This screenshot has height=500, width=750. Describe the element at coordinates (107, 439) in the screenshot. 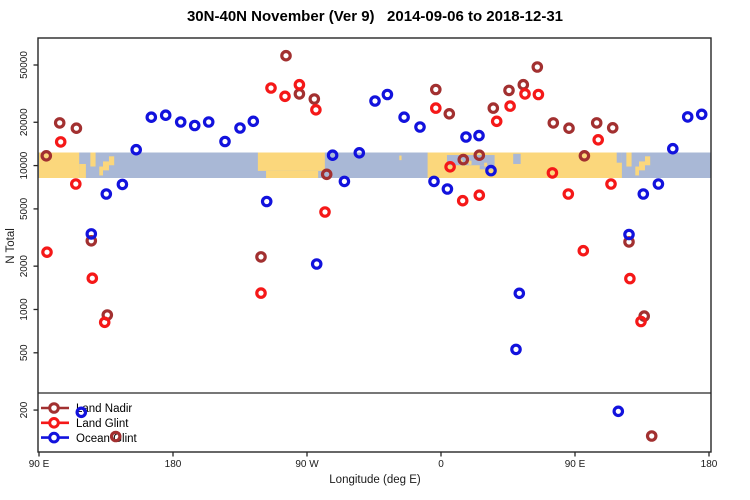

I see `legend-label: Ocean Glint` at that location.